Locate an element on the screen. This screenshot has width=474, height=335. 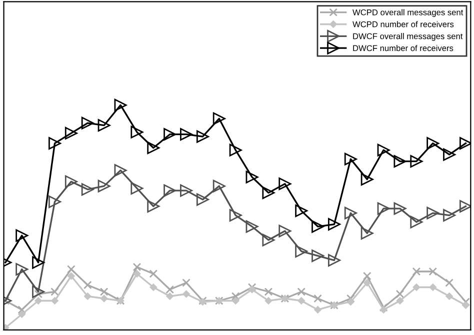
legend-label: DWCF overall messages sent is located at coordinates (408, 37).